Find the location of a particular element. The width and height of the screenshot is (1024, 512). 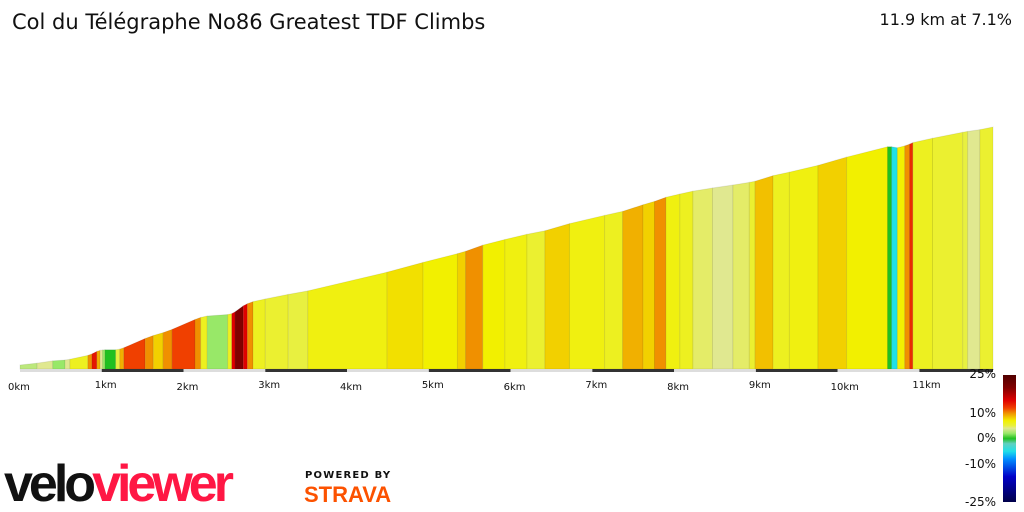

legend-label: -10% is located at coordinates (980, 464).